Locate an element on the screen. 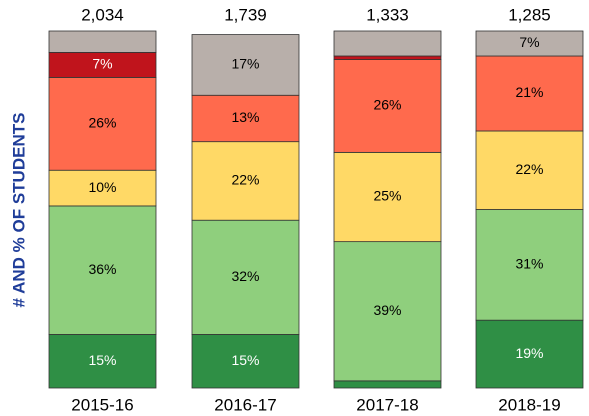 The image size is (589, 416). total-label: 1,285 is located at coordinates (529, 14).